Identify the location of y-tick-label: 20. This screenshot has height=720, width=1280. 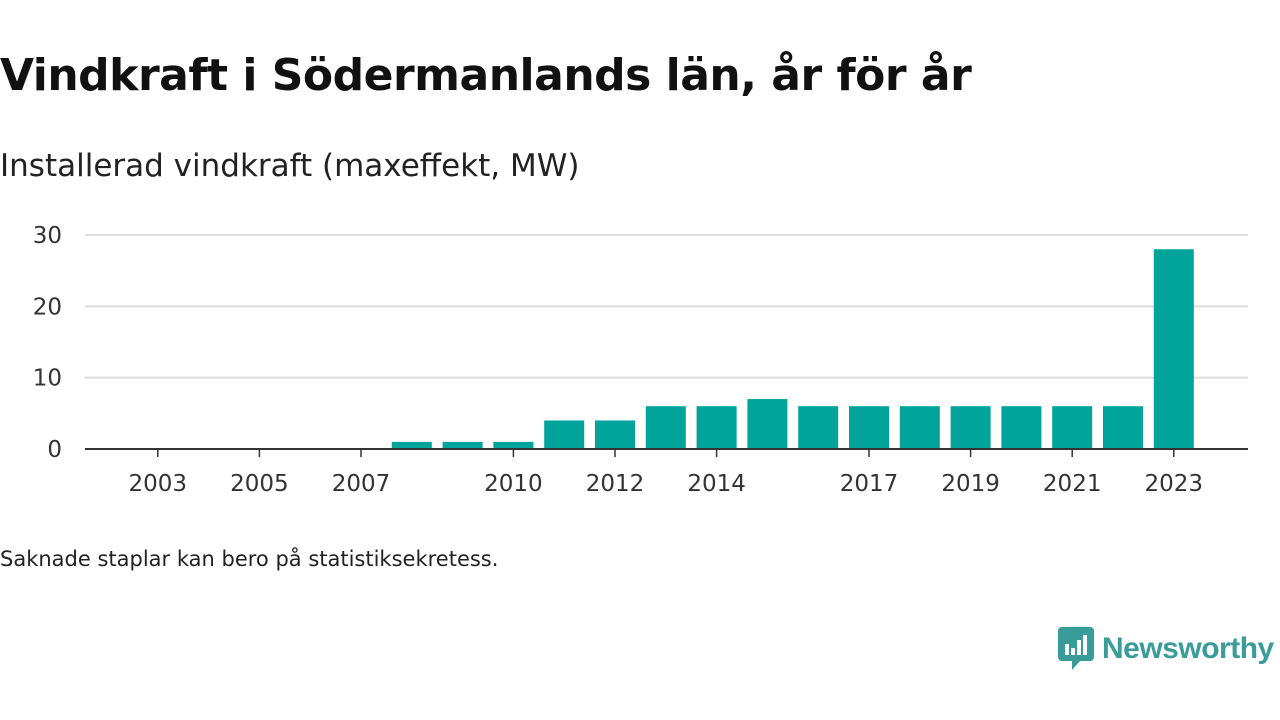
(47, 307).